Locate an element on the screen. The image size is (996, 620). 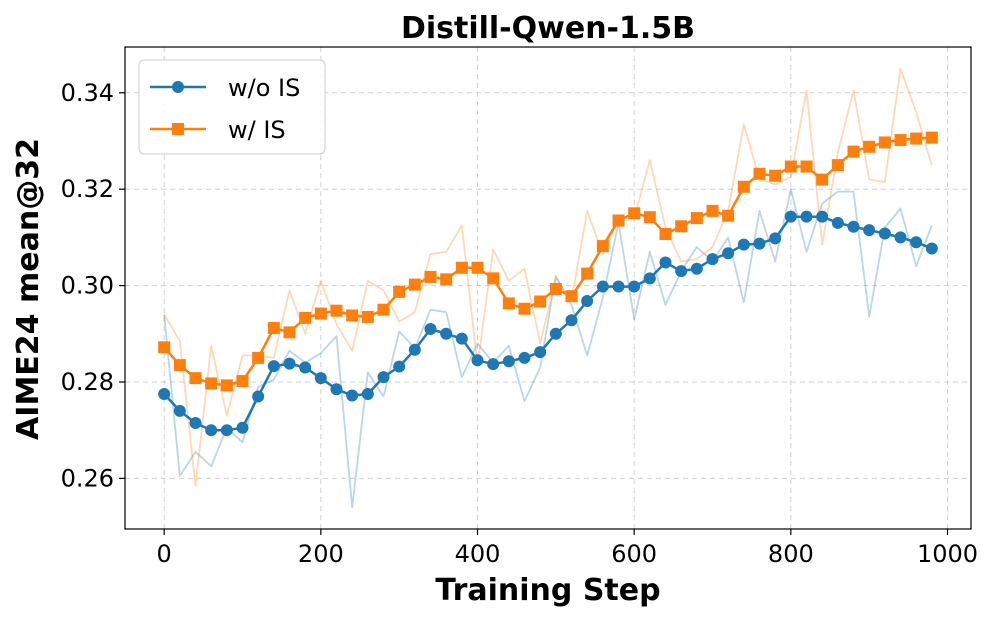
y-tick-label: 0.34 is located at coordinates (87, 93).